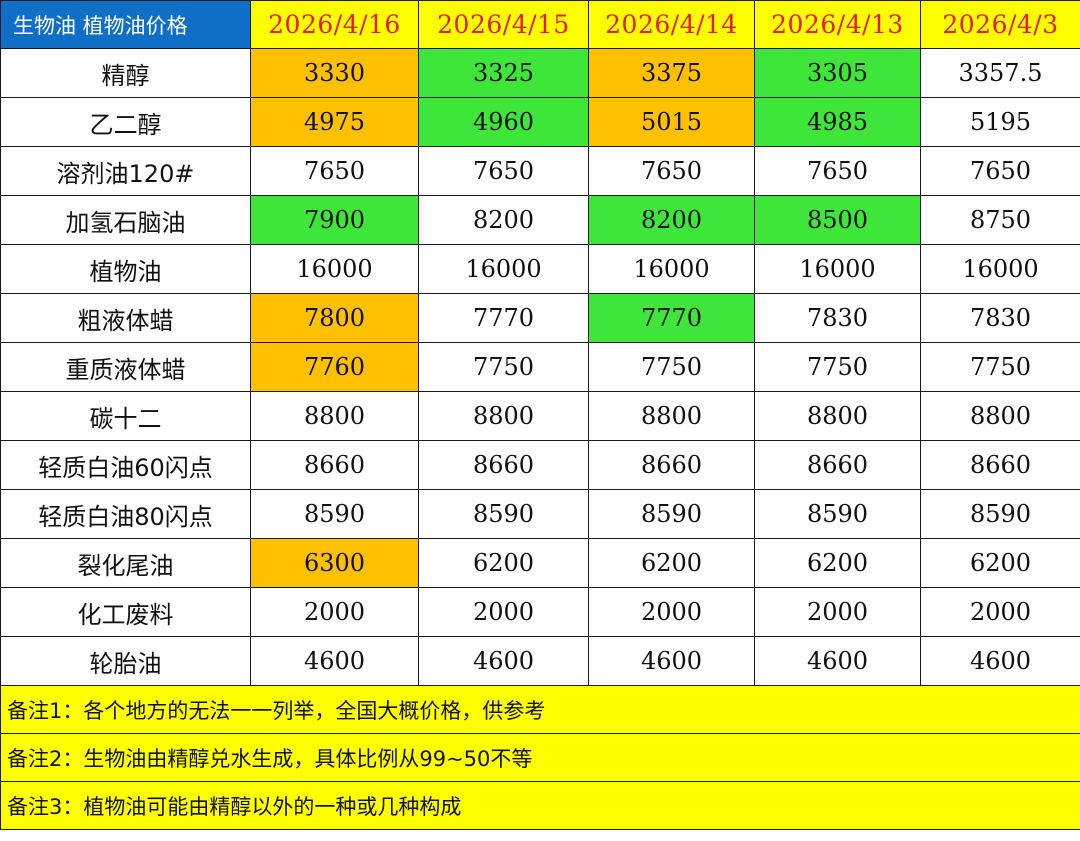 The image size is (1080, 841). Describe the element at coordinates (503, 24) in the screenshot. I see `date-header: 2026/4/15` at that location.